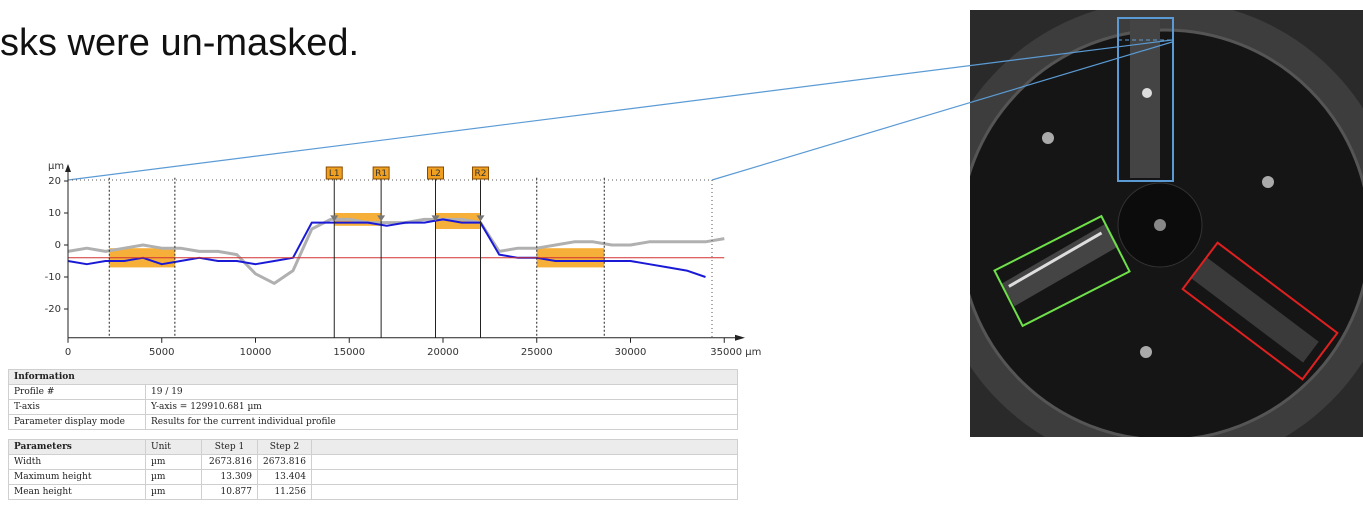 This screenshot has height=519, width=1363. I want to click on x-tick-label: 0, so click(68, 352).